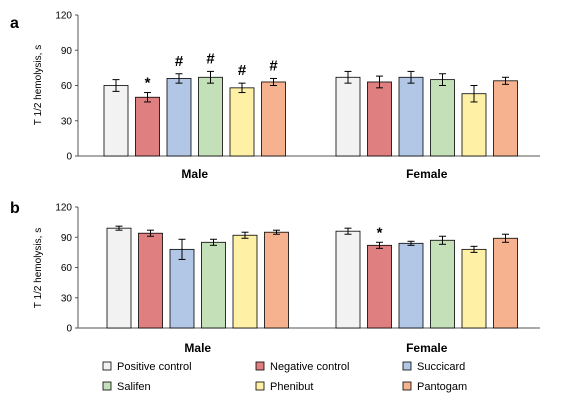 The image size is (567, 413). What do you see at coordinates (260, 366) in the screenshot?
I see `legend-swatch-negative-control` at bounding box center [260, 366].